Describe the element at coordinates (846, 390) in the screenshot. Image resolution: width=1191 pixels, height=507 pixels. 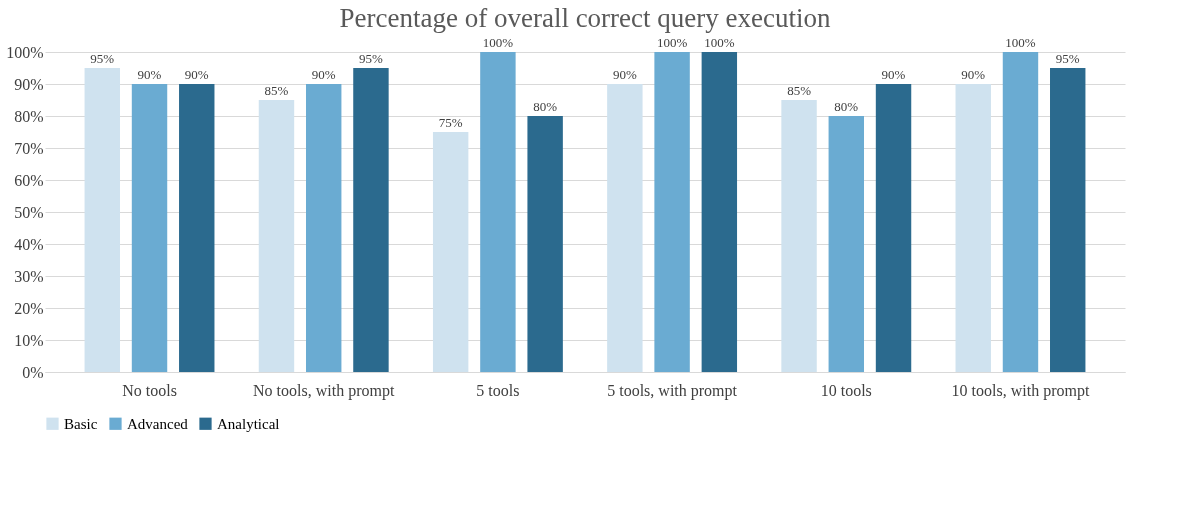
I see `x-tick-label: 10 tools` at that location.